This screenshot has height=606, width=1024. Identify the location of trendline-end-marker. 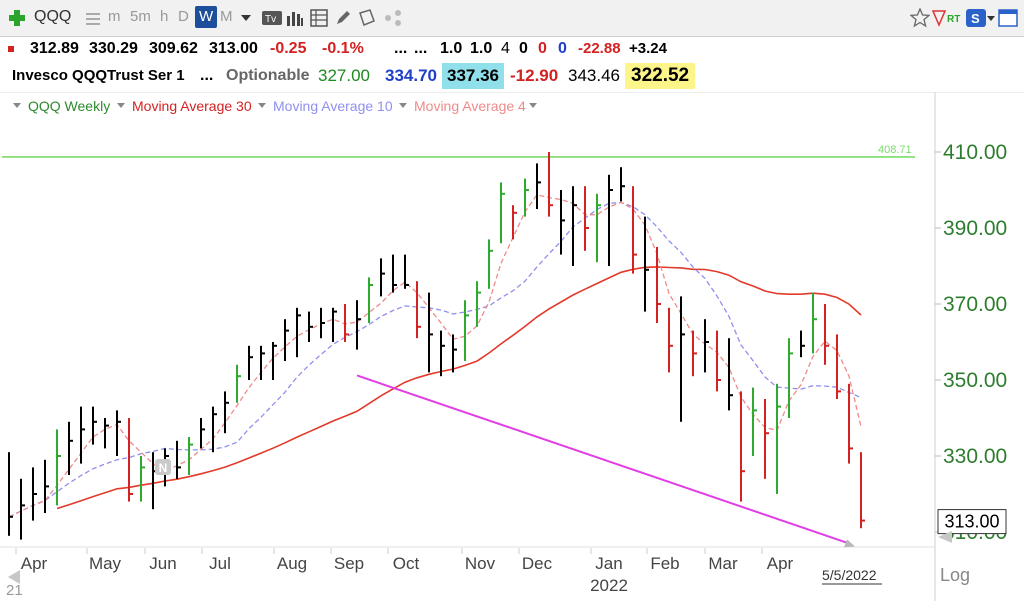
(849, 543).